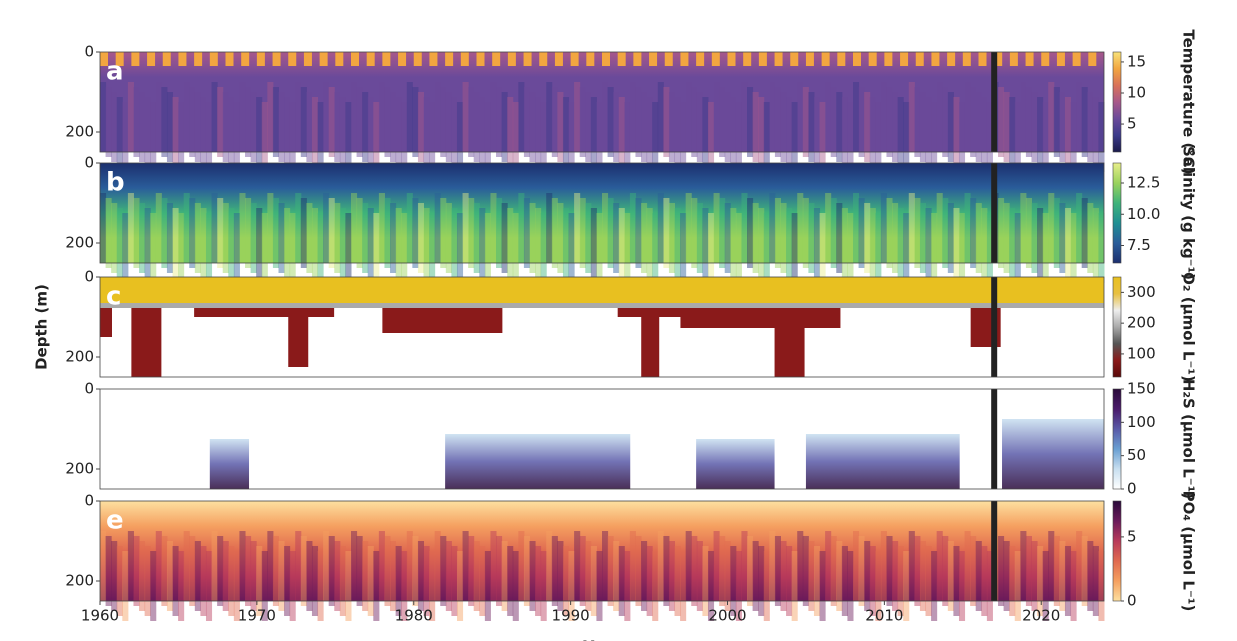  I want to click on heatmap-field, so click(602, 102).